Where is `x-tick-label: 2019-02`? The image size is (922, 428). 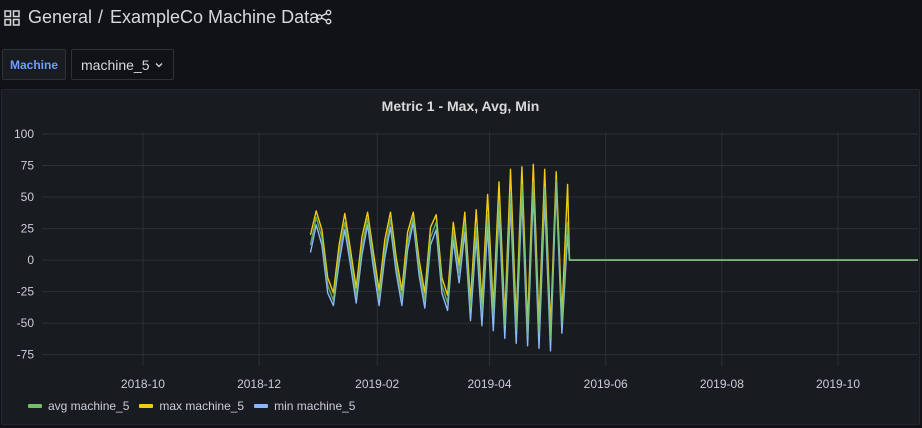 x-tick-label: 2019-02 is located at coordinates (377, 383).